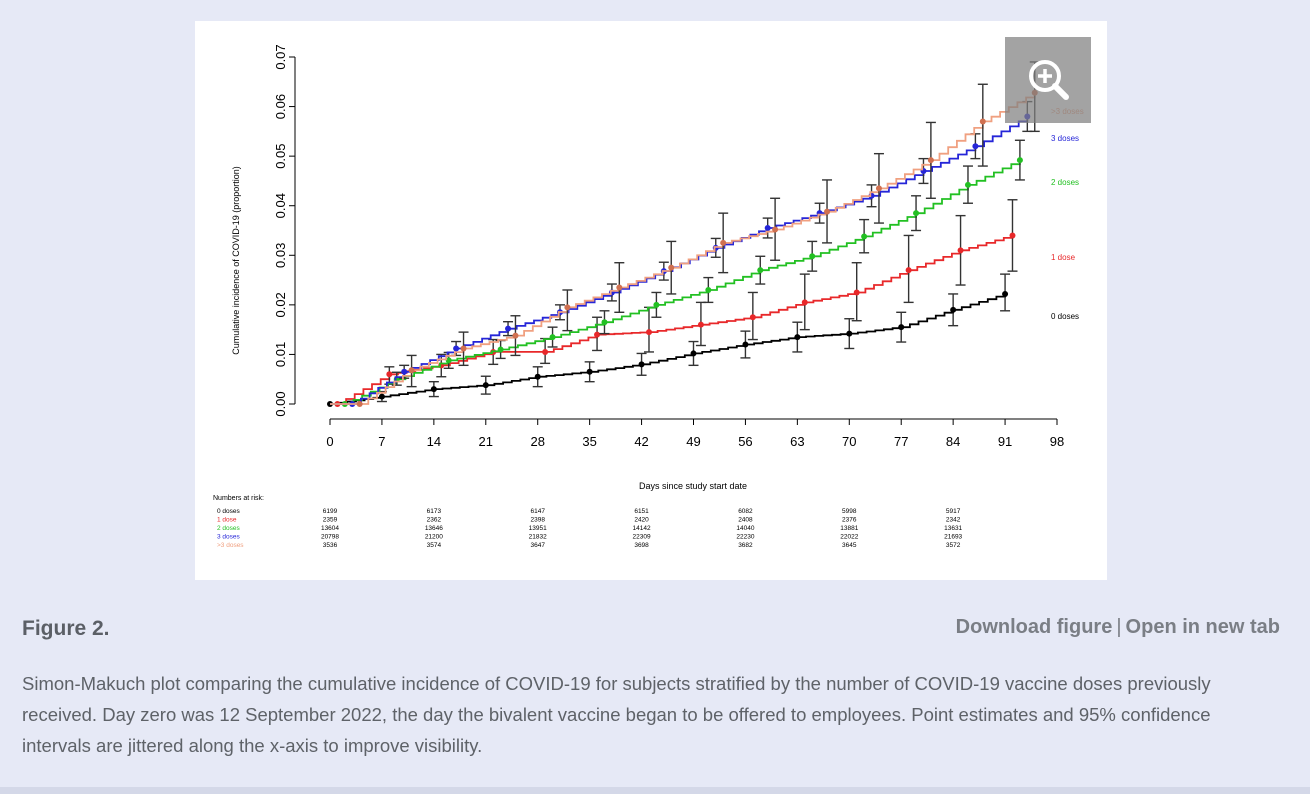 This screenshot has width=1310, height=794. I want to click on legend-label: 1 dose, so click(1063, 257).